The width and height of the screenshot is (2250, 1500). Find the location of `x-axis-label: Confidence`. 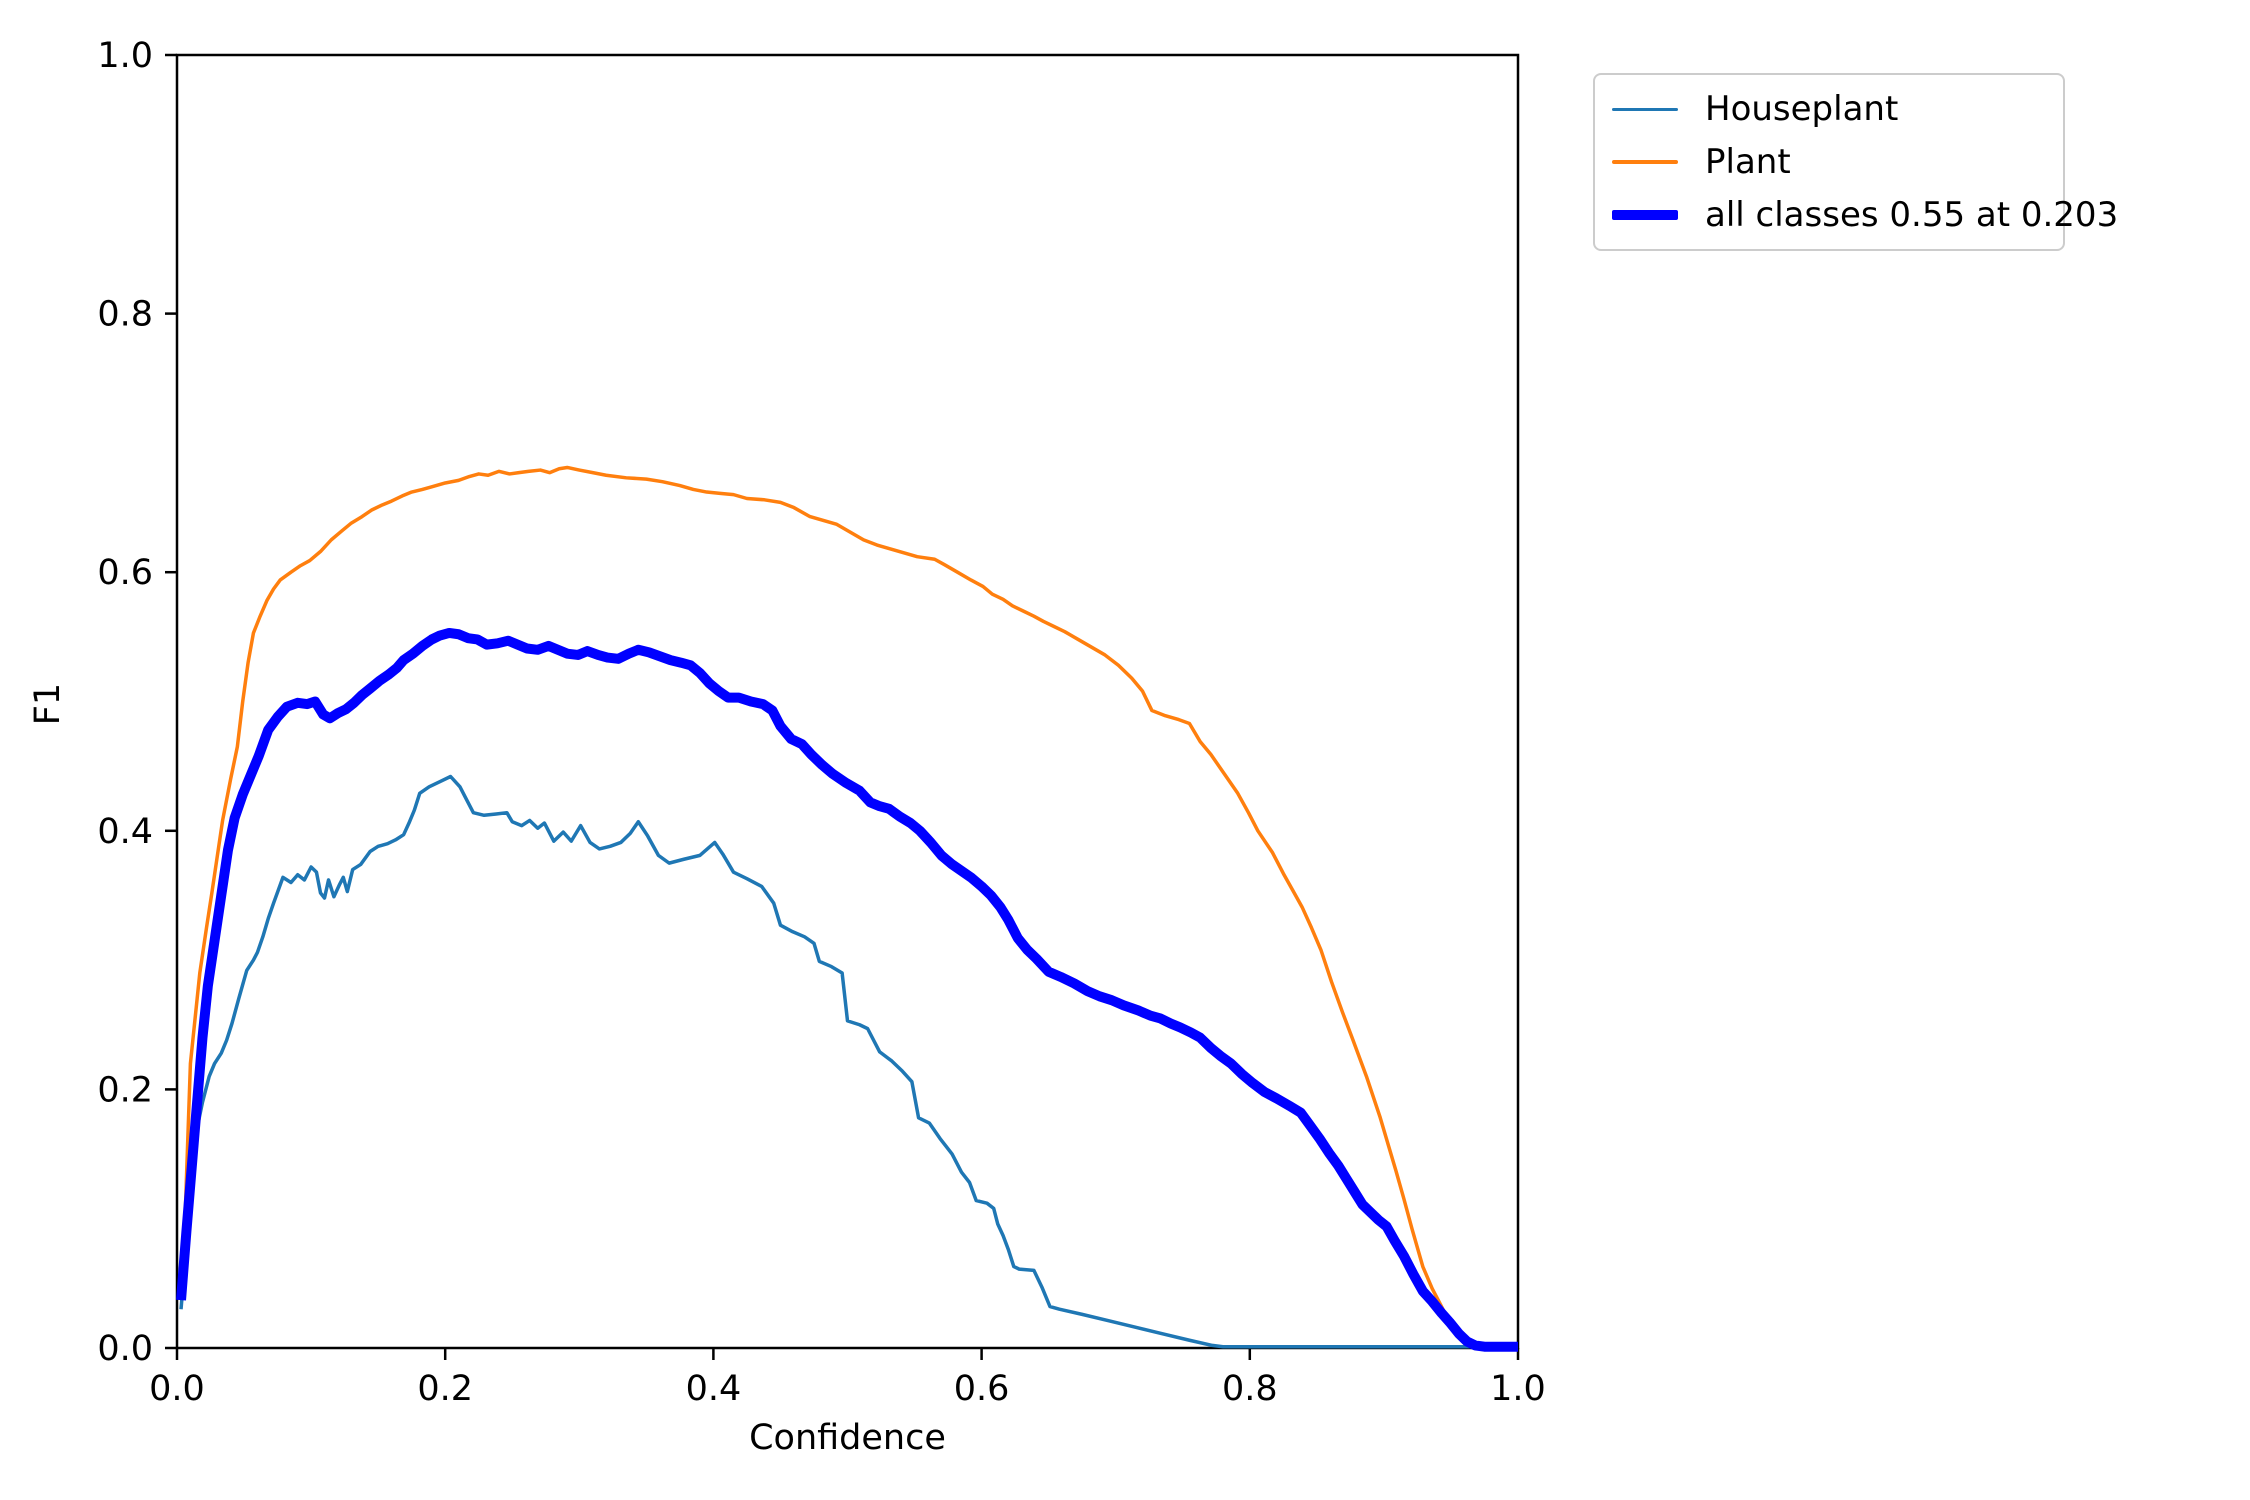

x-axis-label: Confidence is located at coordinates (847, 1438).